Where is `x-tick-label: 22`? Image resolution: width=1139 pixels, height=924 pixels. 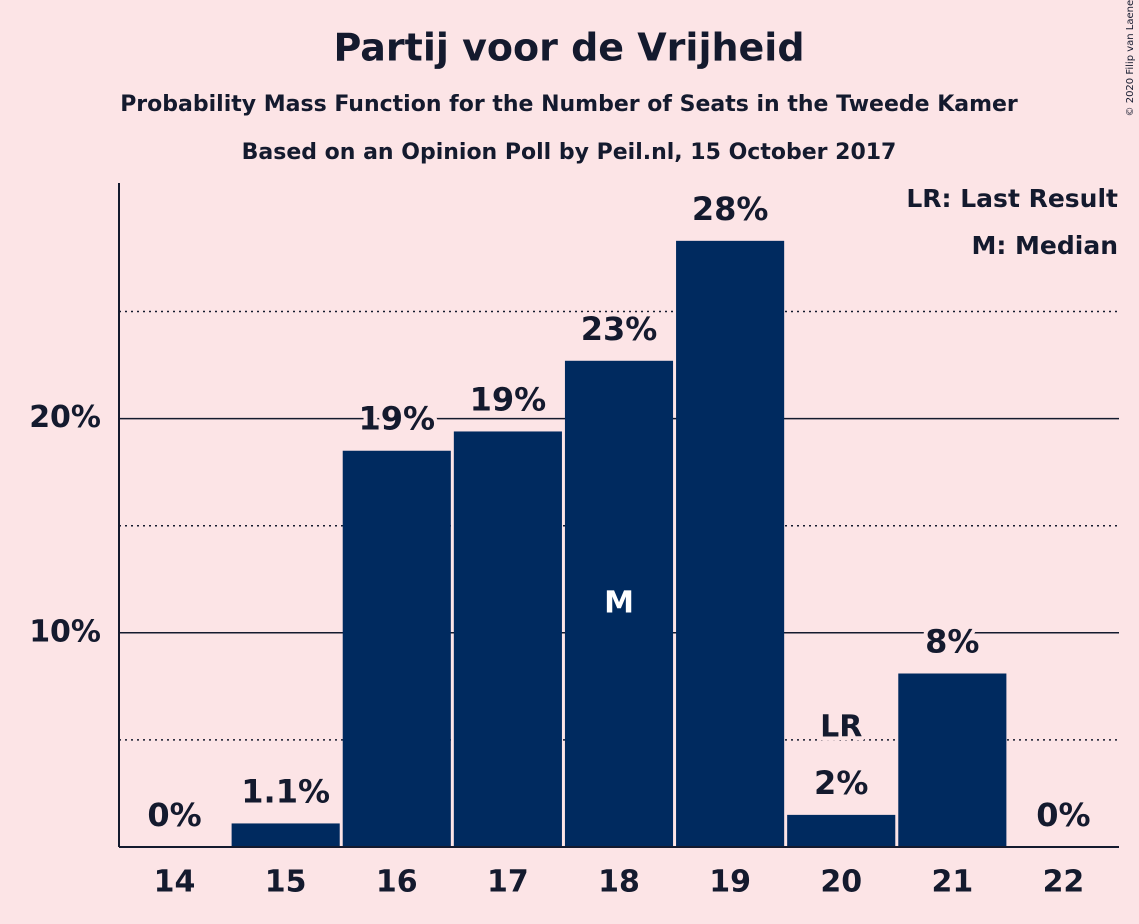
x-tick-label: 22 is located at coordinates (1064, 882).